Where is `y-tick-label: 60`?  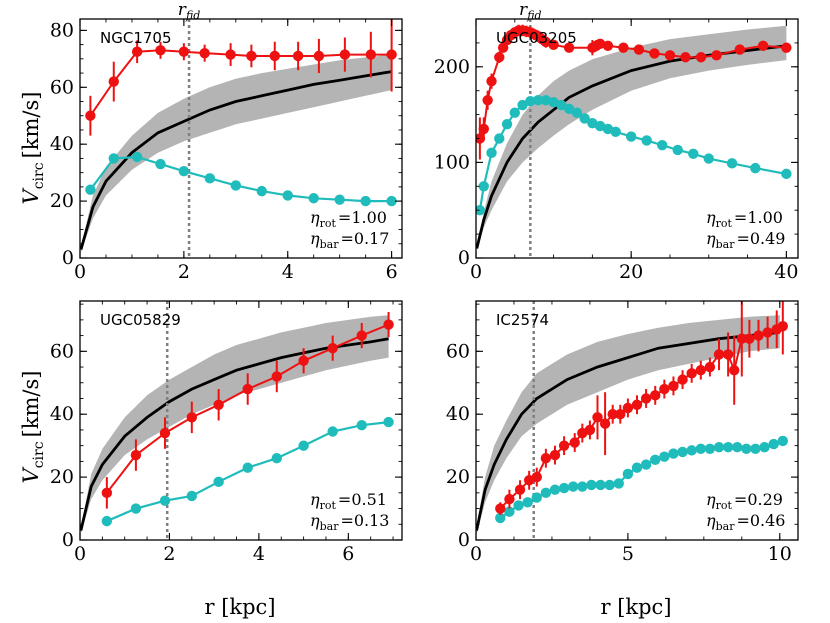
y-tick-label: 60 is located at coordinates (62, 351).